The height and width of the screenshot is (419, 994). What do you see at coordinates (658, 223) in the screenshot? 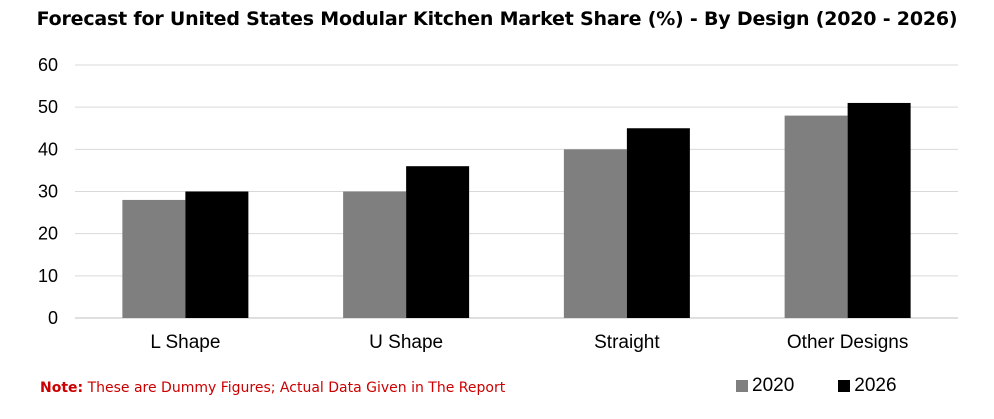
I see `bar-2026-straight` at bounding box center [658, 223].